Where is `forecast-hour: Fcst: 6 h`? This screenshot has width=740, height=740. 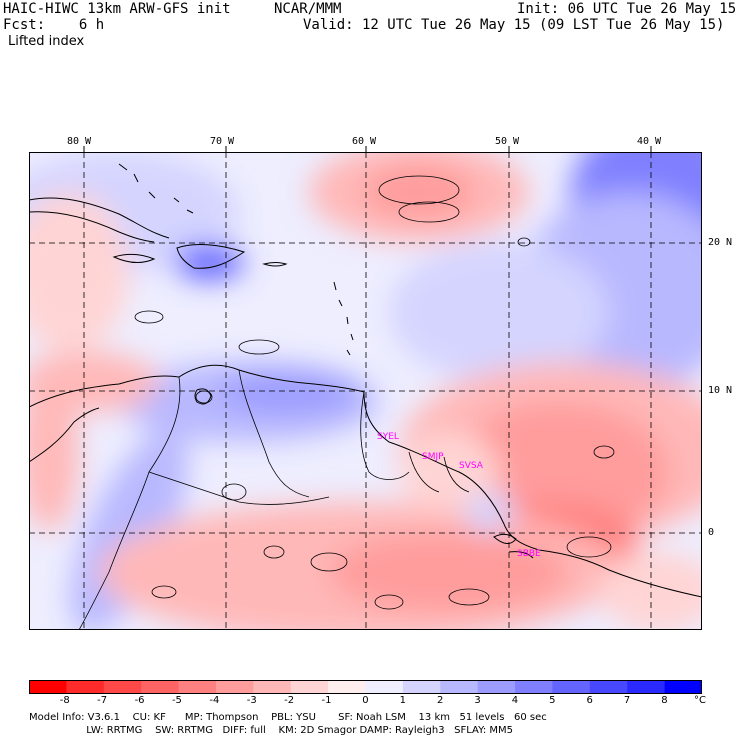
forecast-hour: Fcst: 6 h is located at coordinates (54, 25).